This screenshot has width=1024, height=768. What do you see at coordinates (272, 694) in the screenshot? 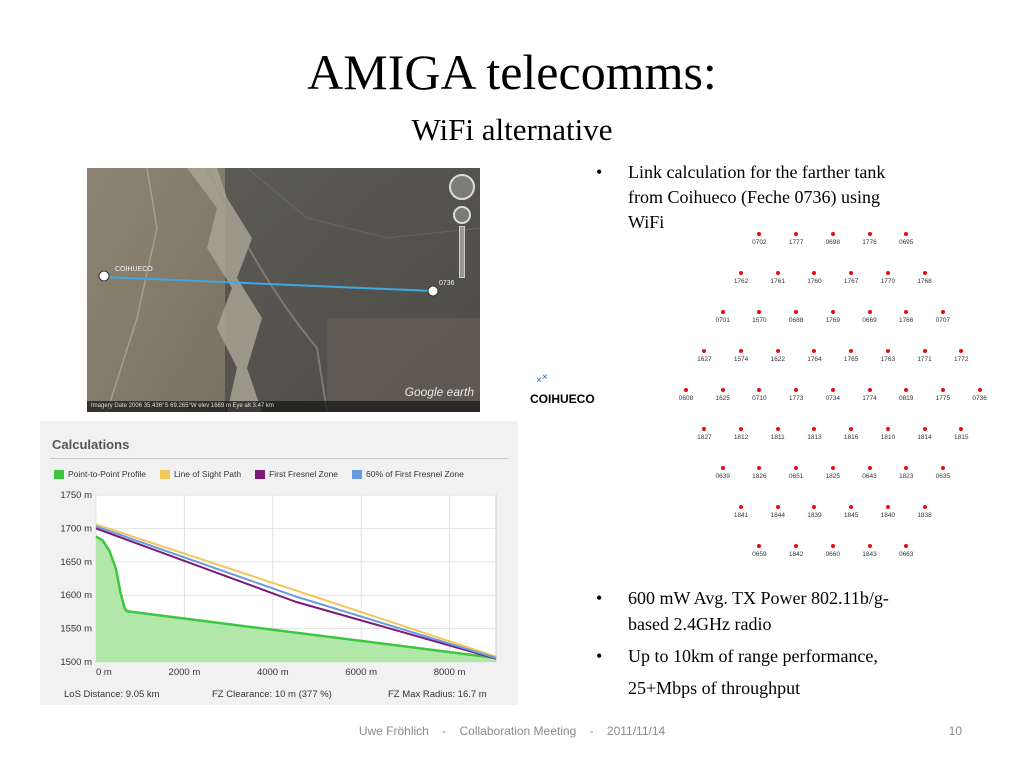
I see `fz-clearance: FZ Clearance: 10 m (377 %)` at bounding box center [272, 694].